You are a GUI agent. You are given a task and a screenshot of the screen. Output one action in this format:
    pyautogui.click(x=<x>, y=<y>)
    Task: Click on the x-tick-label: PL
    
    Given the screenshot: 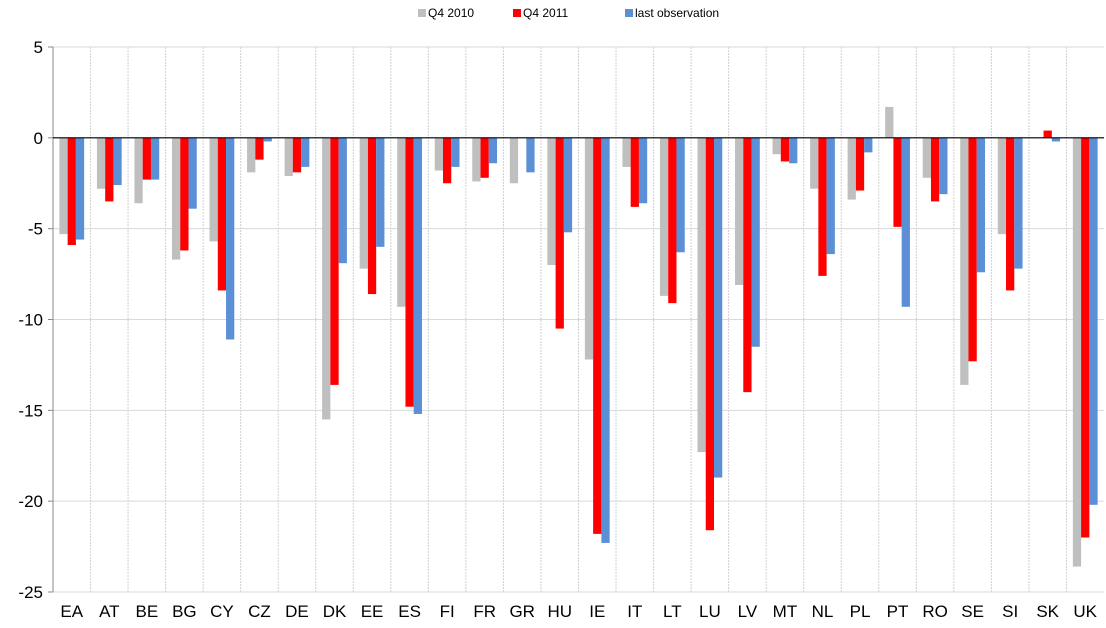 What is the action you would take?
    pyautogui.click(x=860, y=611)
    